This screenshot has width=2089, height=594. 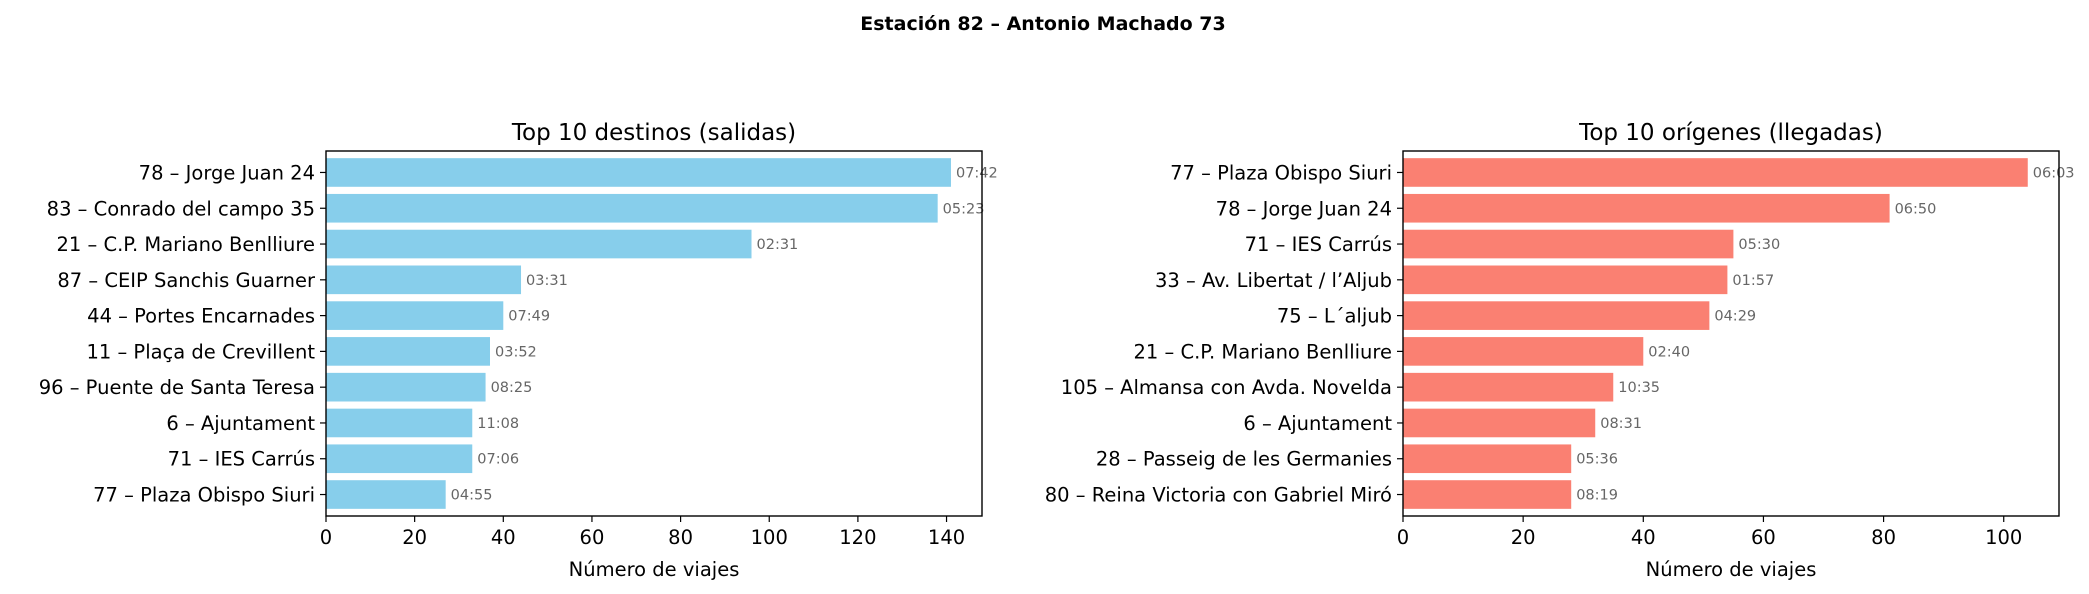 What do you see at coordinates (1218, 495) in the screenshot?
I see `y-tick-label: 80 – Reina Victoria con Gabriel Miró` at bounding box center [1218, 495].